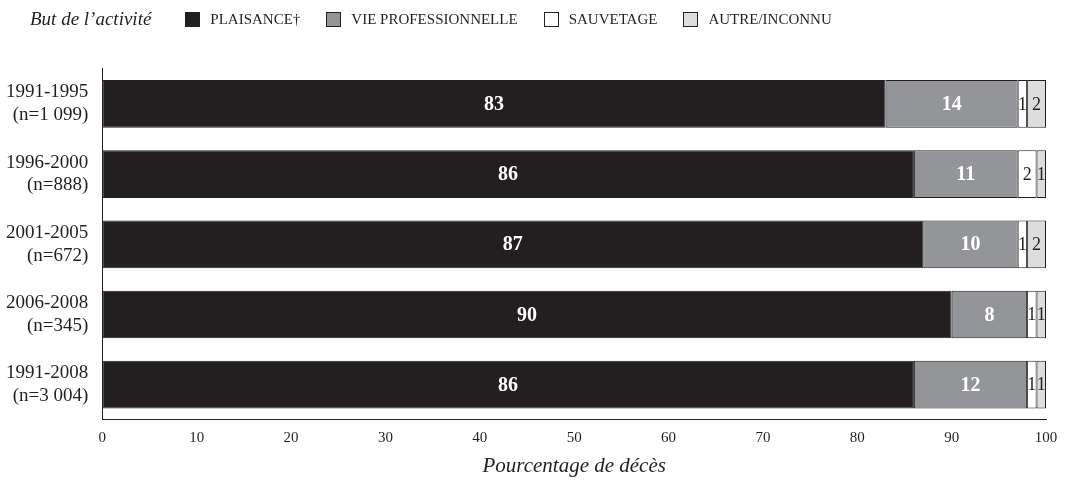  I want to click on data-label: 90, so click(526, 313).